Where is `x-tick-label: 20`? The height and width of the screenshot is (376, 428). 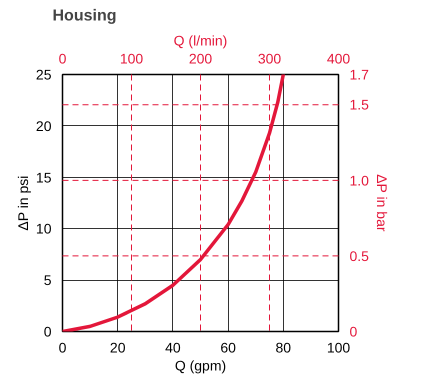 x-tick-label: 20 is located at coordinates (118, 348).